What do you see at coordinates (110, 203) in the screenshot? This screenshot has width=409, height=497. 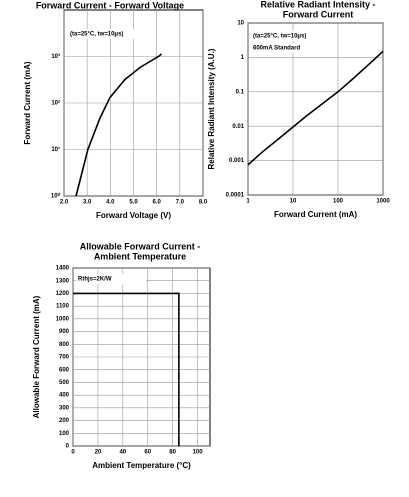 I see `x-tick-label: 4.0` at bounding box center [110, 203].